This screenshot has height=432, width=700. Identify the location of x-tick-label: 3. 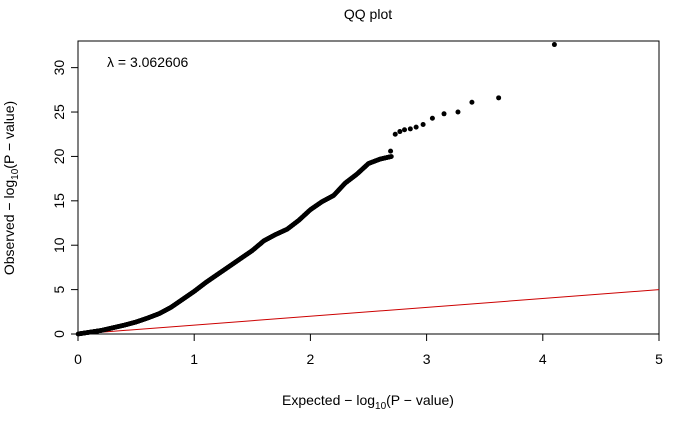
(427, 359).